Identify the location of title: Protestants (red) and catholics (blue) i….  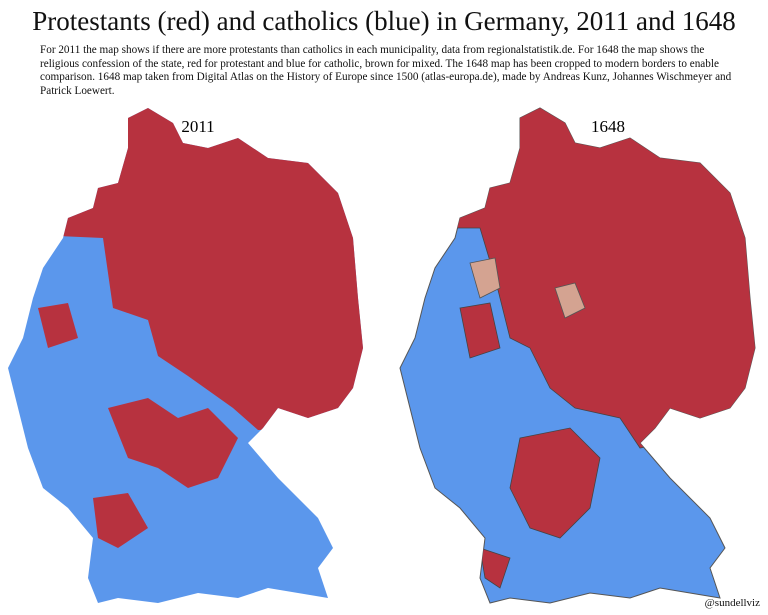
(384, 21).